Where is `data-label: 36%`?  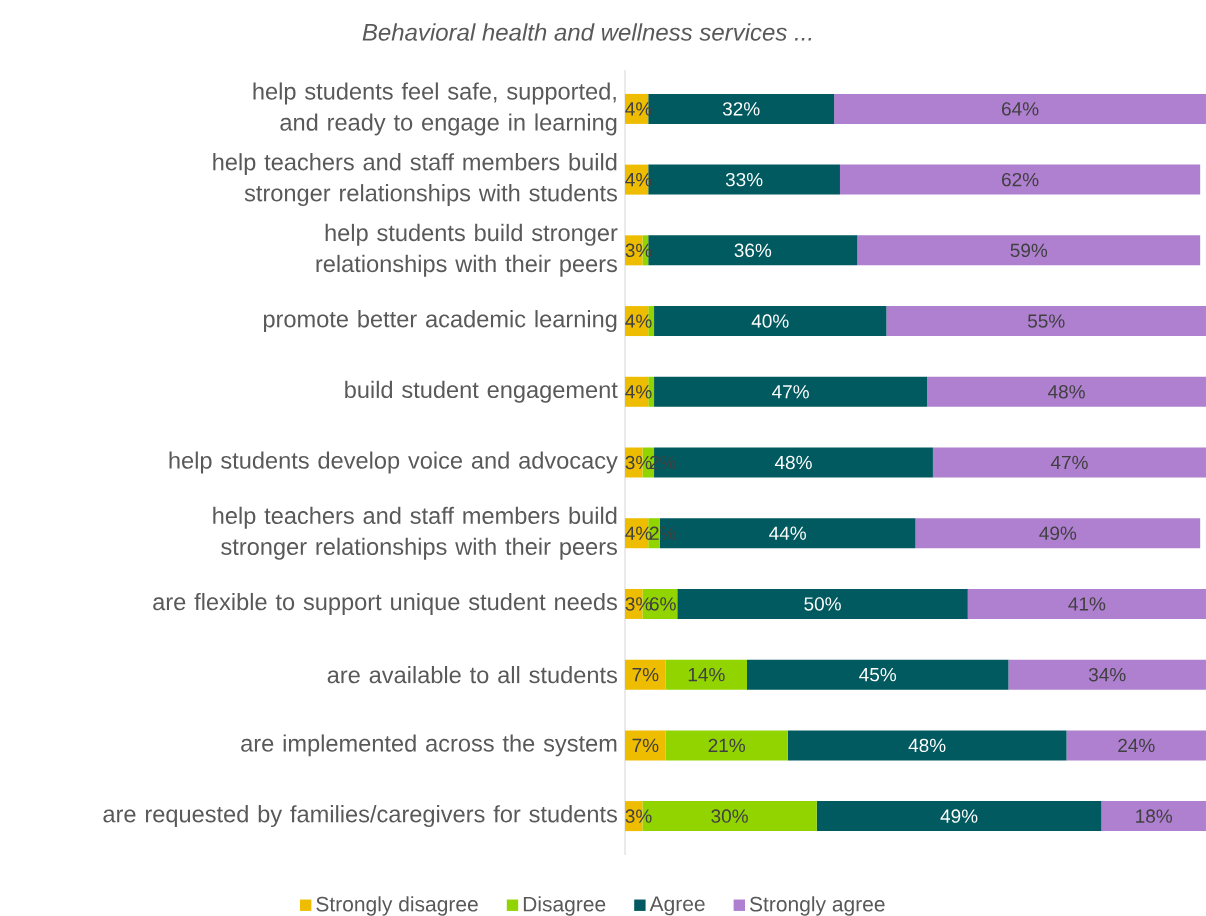
data-label: 36% is located at coordinates (753, 250).